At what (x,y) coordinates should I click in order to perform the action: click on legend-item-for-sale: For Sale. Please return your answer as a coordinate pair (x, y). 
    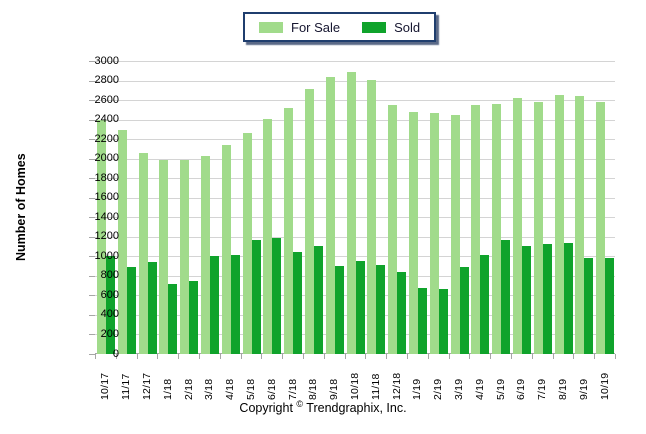
    Looking at the image, I should click on (299, 27).